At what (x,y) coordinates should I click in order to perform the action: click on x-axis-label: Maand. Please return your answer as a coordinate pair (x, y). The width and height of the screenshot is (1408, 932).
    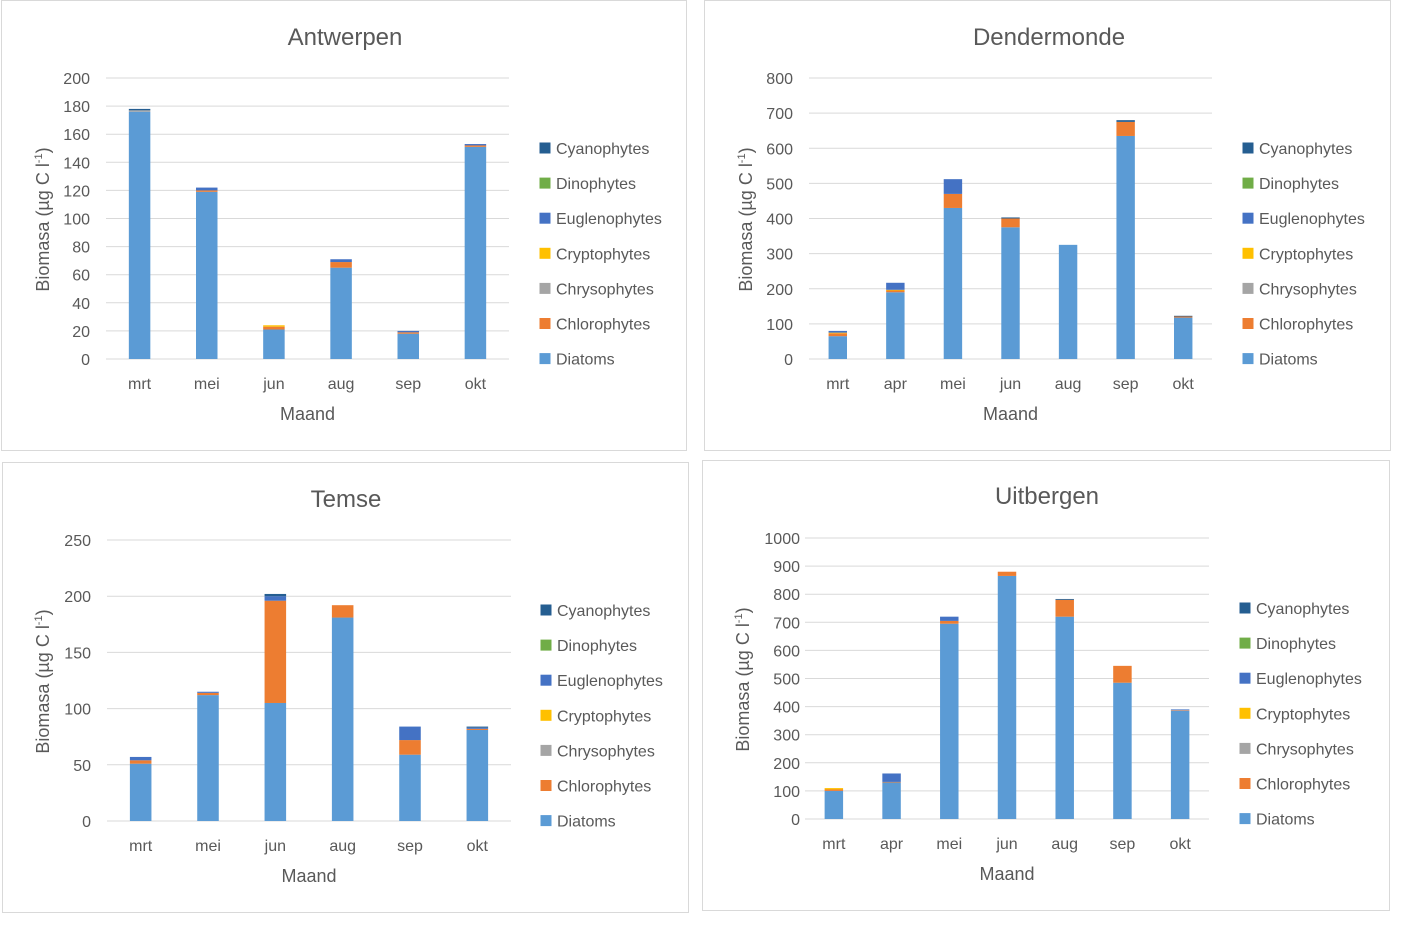
    Looking at the image, I should click on (1010, 414).